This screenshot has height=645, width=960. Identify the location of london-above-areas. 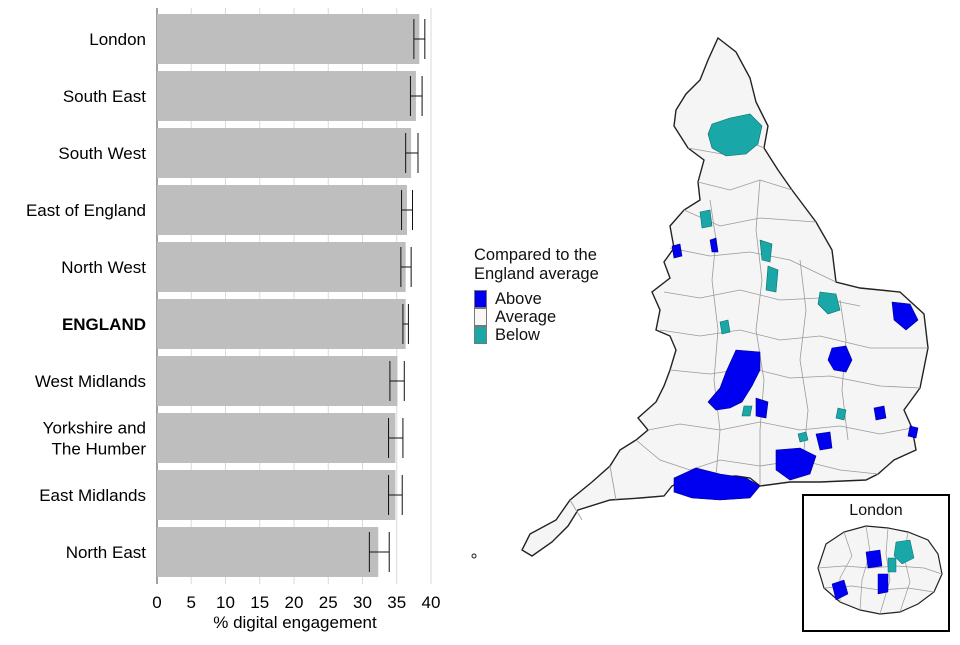
(860, 575).